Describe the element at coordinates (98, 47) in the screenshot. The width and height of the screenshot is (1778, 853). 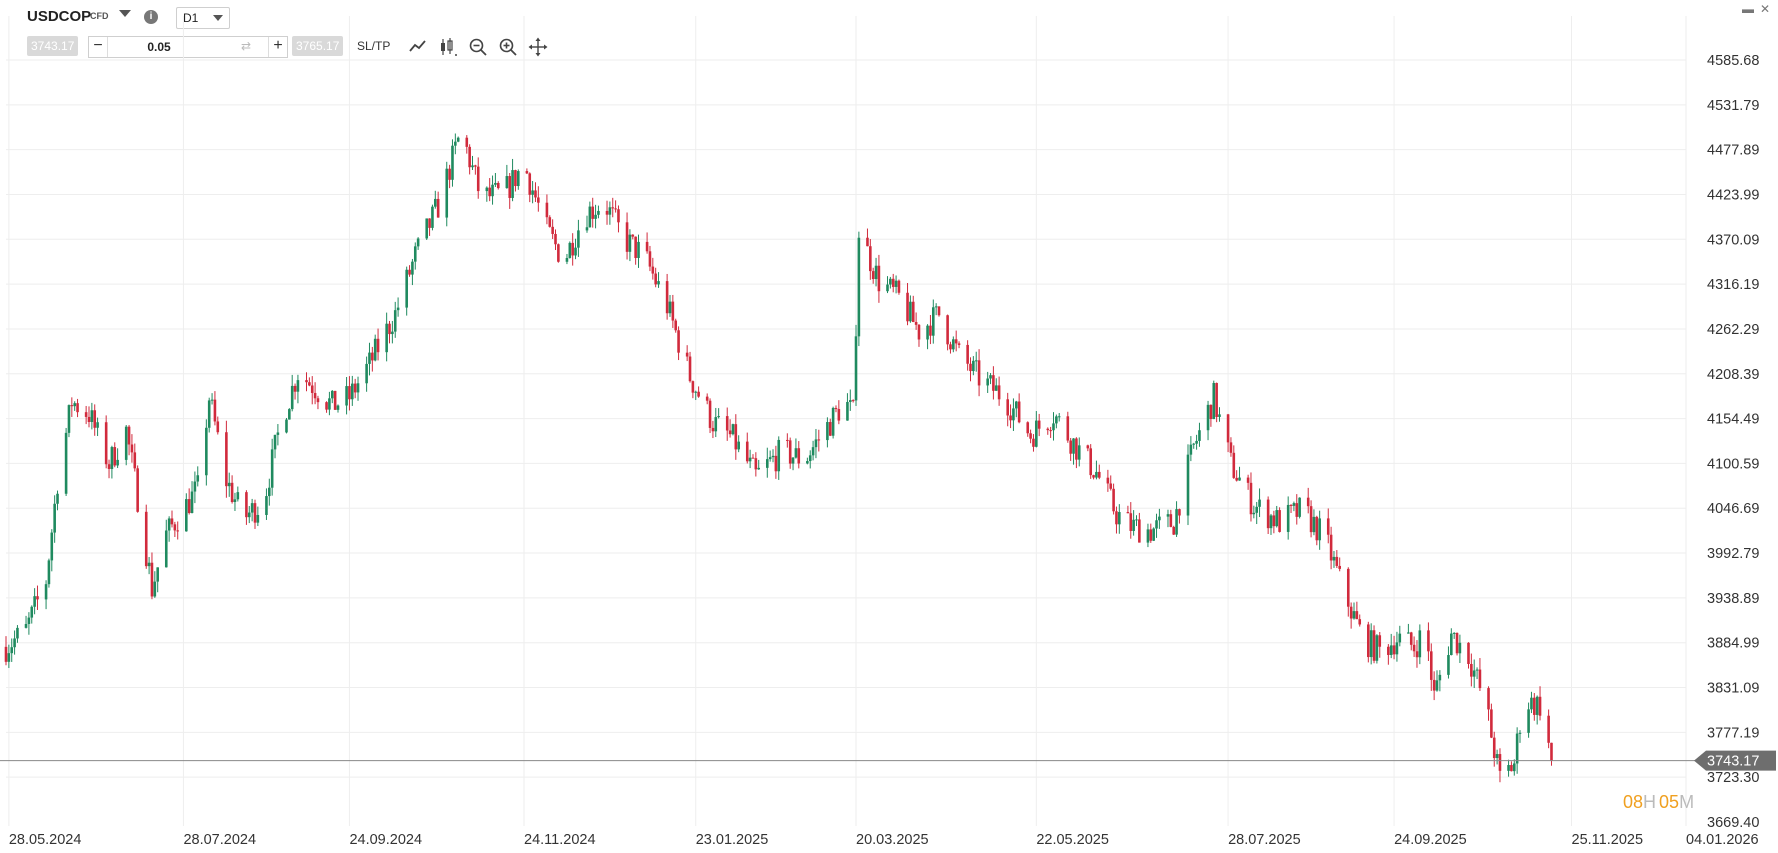
I see `quantity-decrement-button: −` at that location.